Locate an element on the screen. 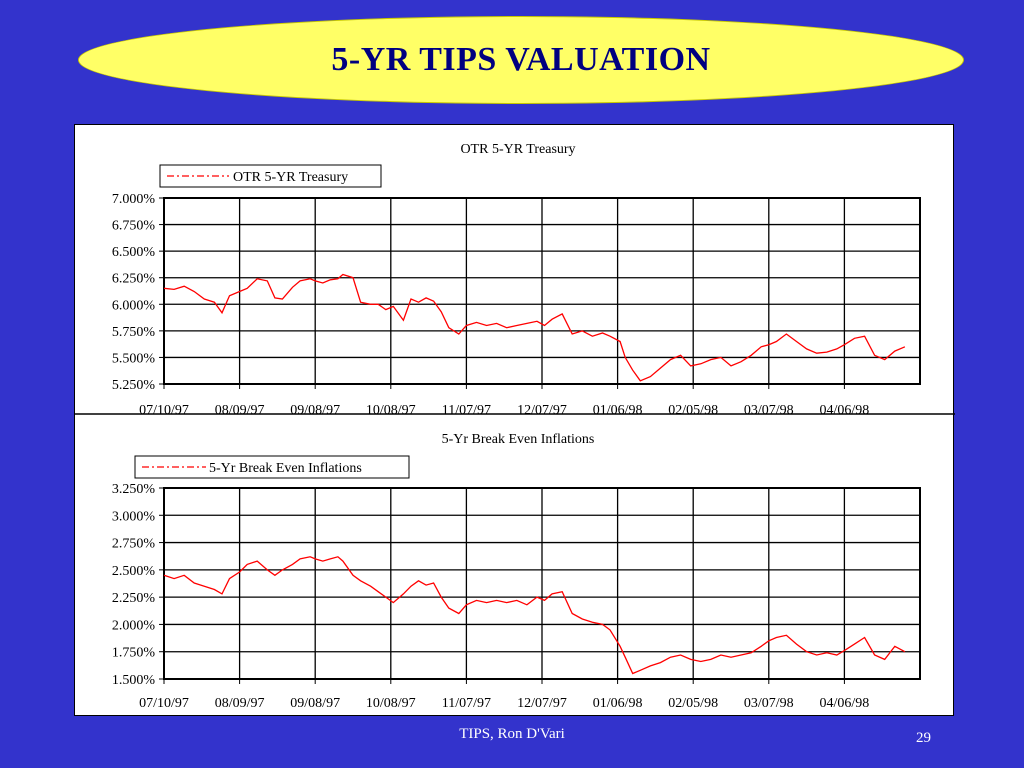 Image resolution: width=1024 pixels, height=768 pixels. legend-label: 5-Yr Break Even Inflations is located at coordinates (285, 468).